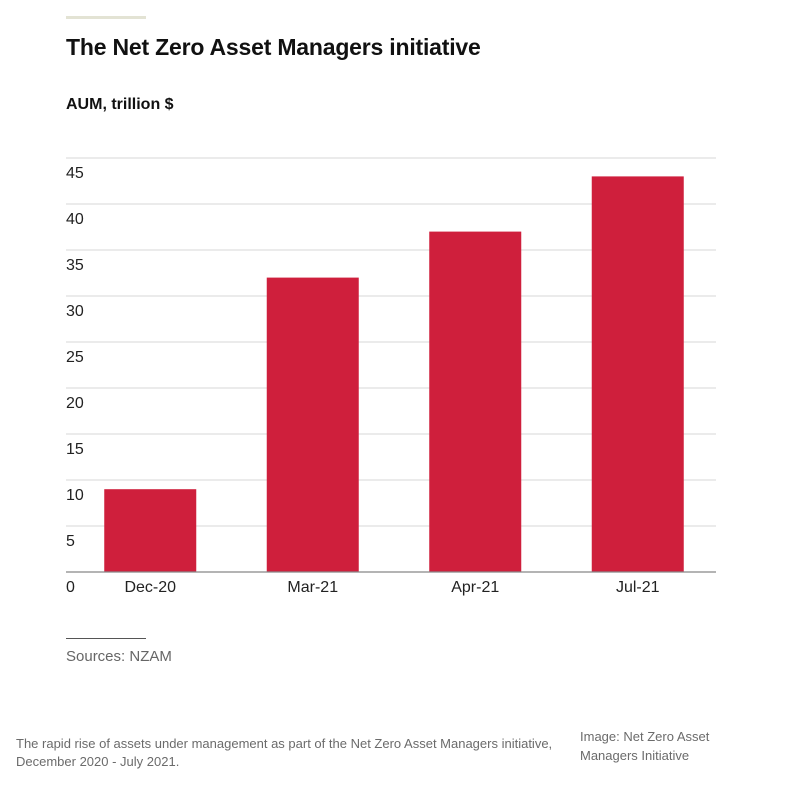 The image size is (788, 786). I want to click on y-tick-label: 30, so click(75, 311).